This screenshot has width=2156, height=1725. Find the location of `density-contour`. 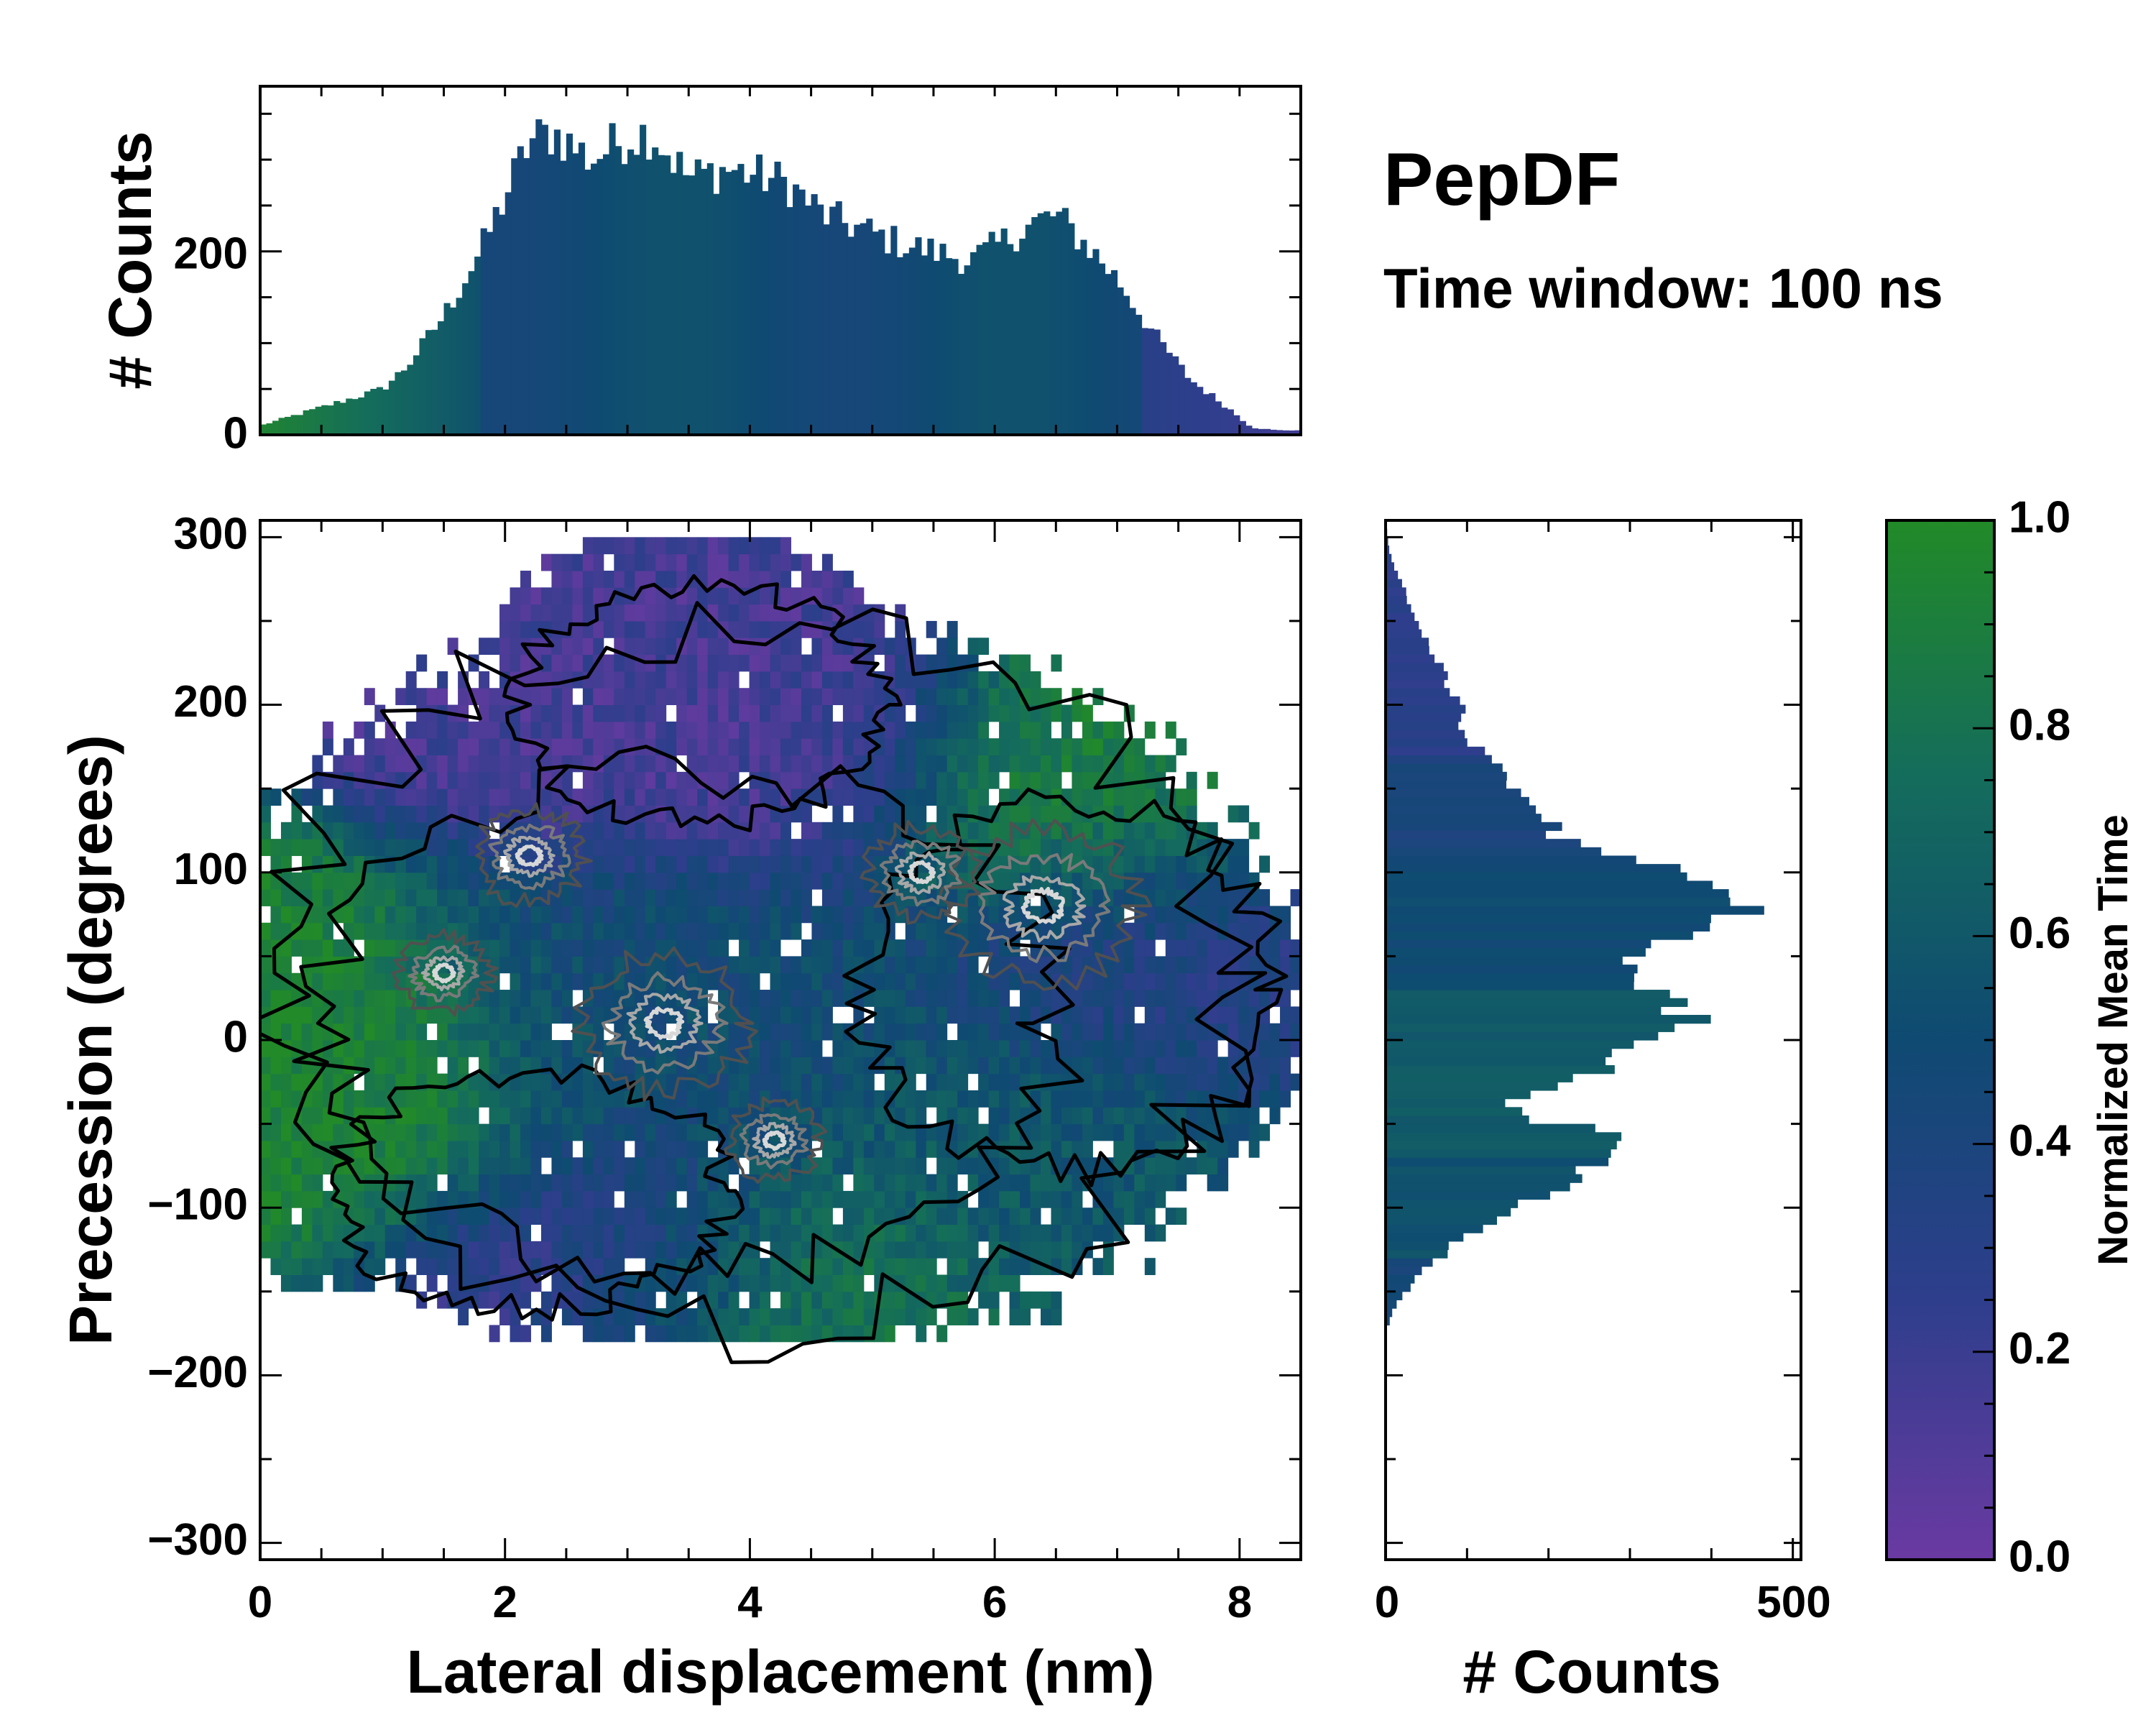

density-contour is located at coordinates (665, 1023).